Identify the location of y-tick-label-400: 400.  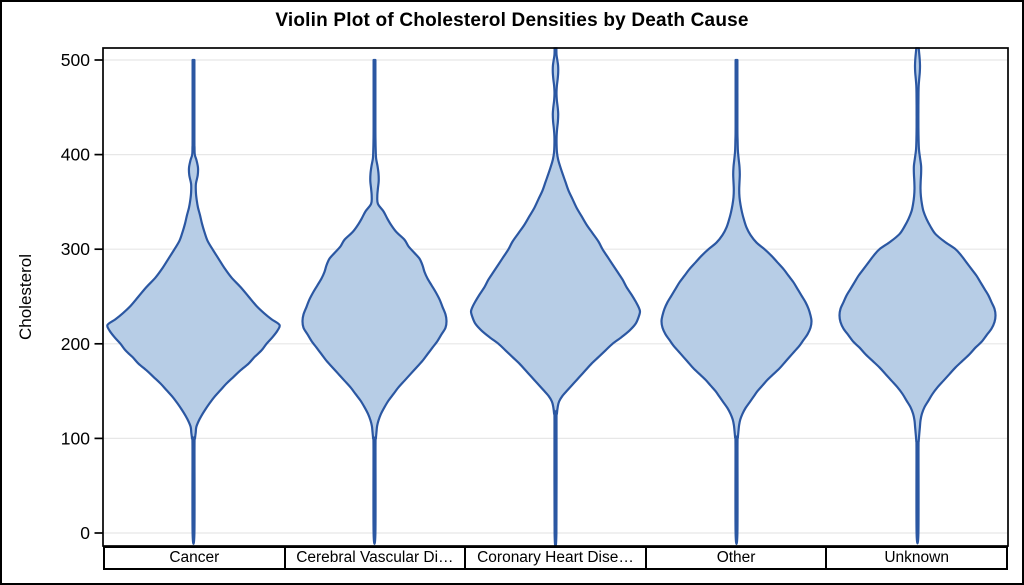
(75, 155).